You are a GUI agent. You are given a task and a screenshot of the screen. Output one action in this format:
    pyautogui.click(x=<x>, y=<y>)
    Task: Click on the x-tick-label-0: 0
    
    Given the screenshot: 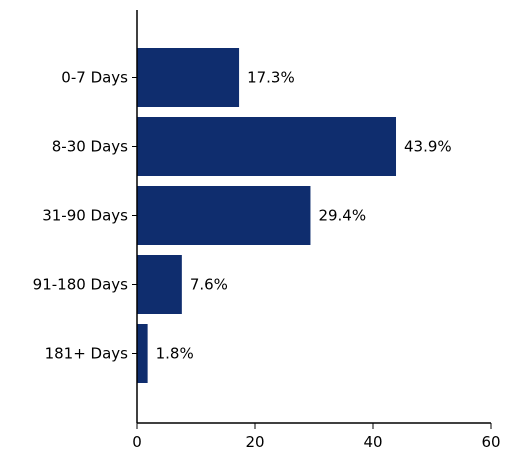 What is the action you would take?
    pyautogui.click(x=137, y=442)
    